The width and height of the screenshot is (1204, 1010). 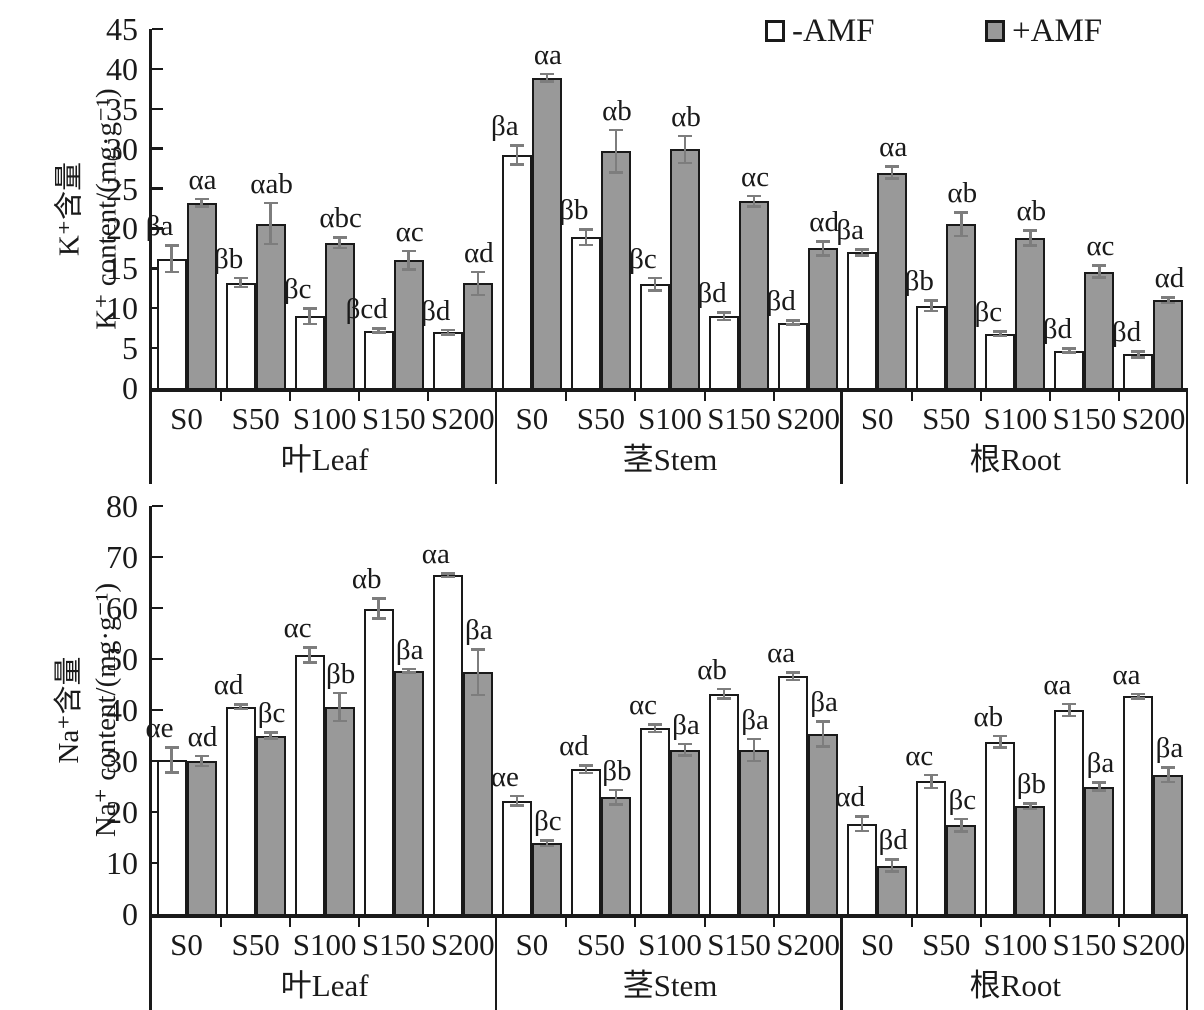 I want to click on y-tick-label: 70, so click(x=122, y=557).